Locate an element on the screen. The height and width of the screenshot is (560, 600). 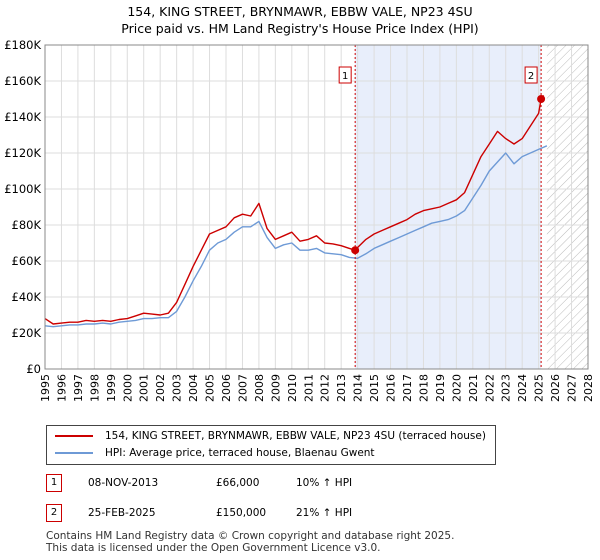
y-tick-label: £80K is located at coordinates (27, 225).